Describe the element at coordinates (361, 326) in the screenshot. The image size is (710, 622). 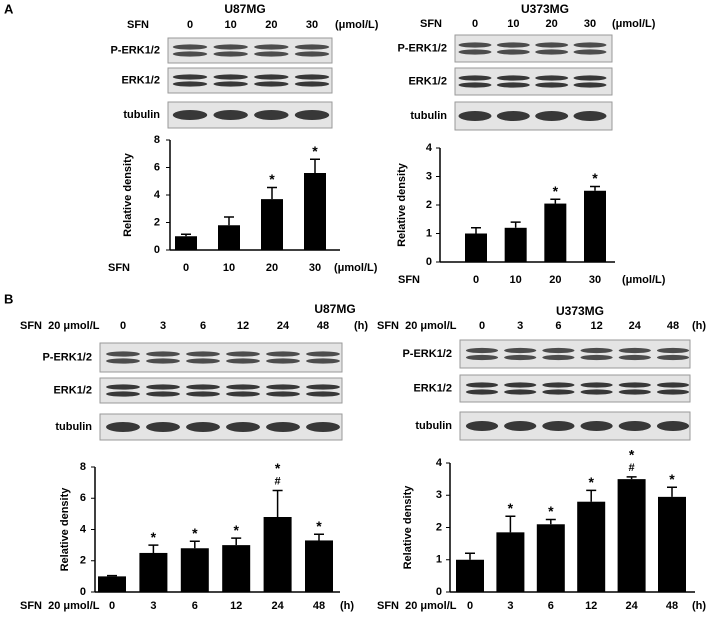
I see `blot-header-unit: (h)` at that location.